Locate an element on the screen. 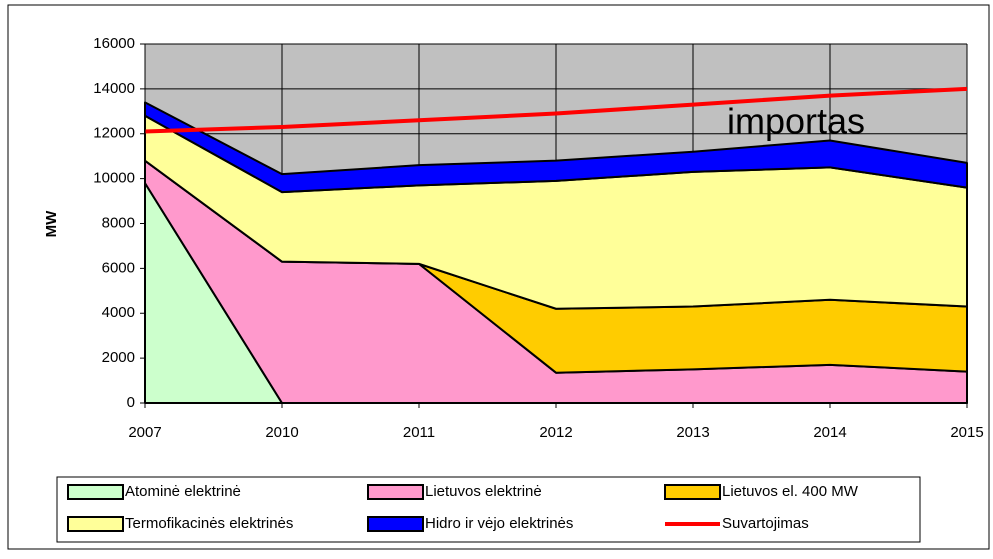 Image resolution: width=993 pixels, height=559 pixels. y-tick-label: 10000 is located at coordinates (114, 178).